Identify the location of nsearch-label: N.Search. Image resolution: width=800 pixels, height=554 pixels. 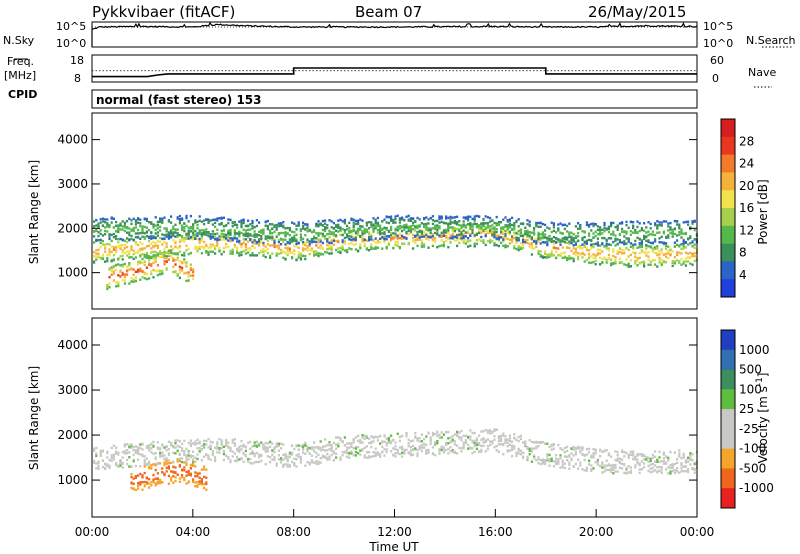
(771, 40).